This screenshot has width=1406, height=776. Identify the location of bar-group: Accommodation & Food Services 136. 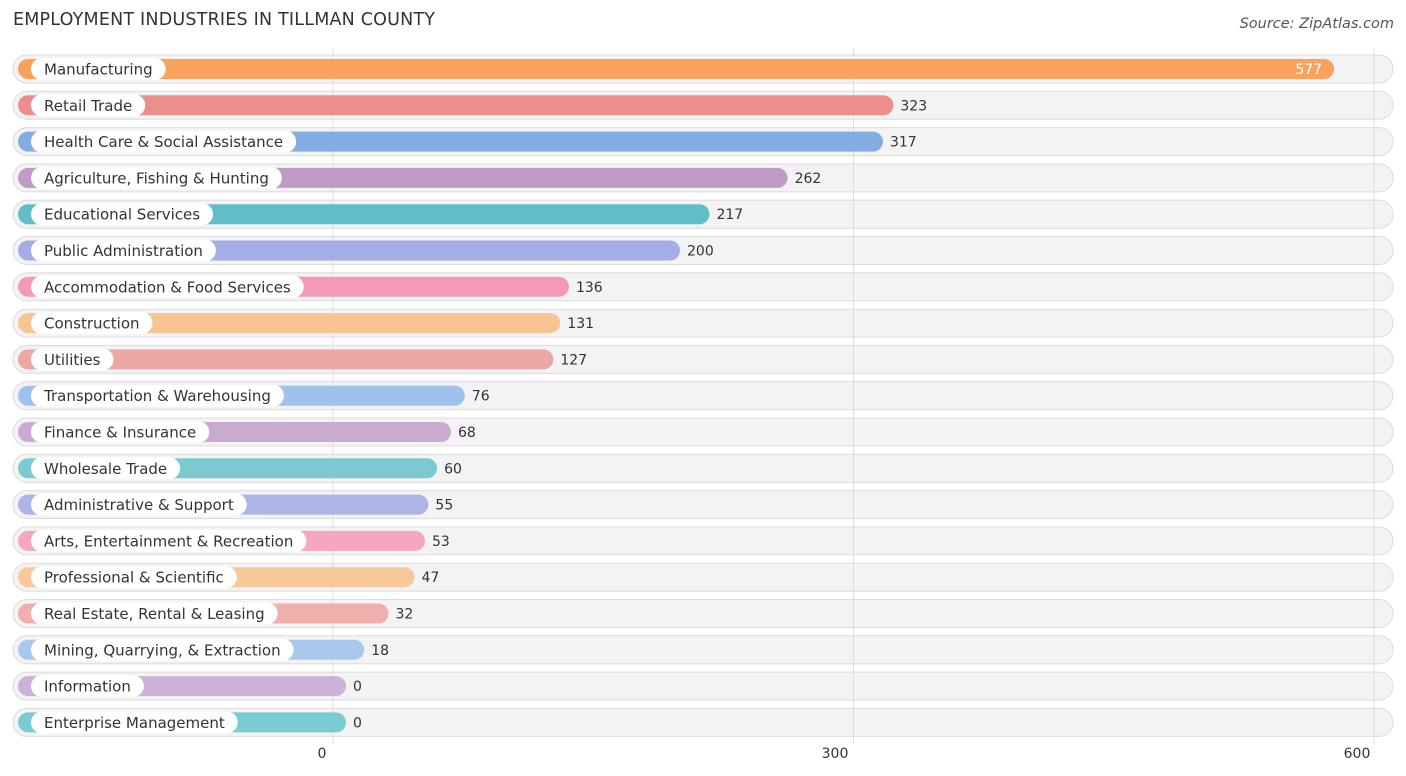
(310, 286).